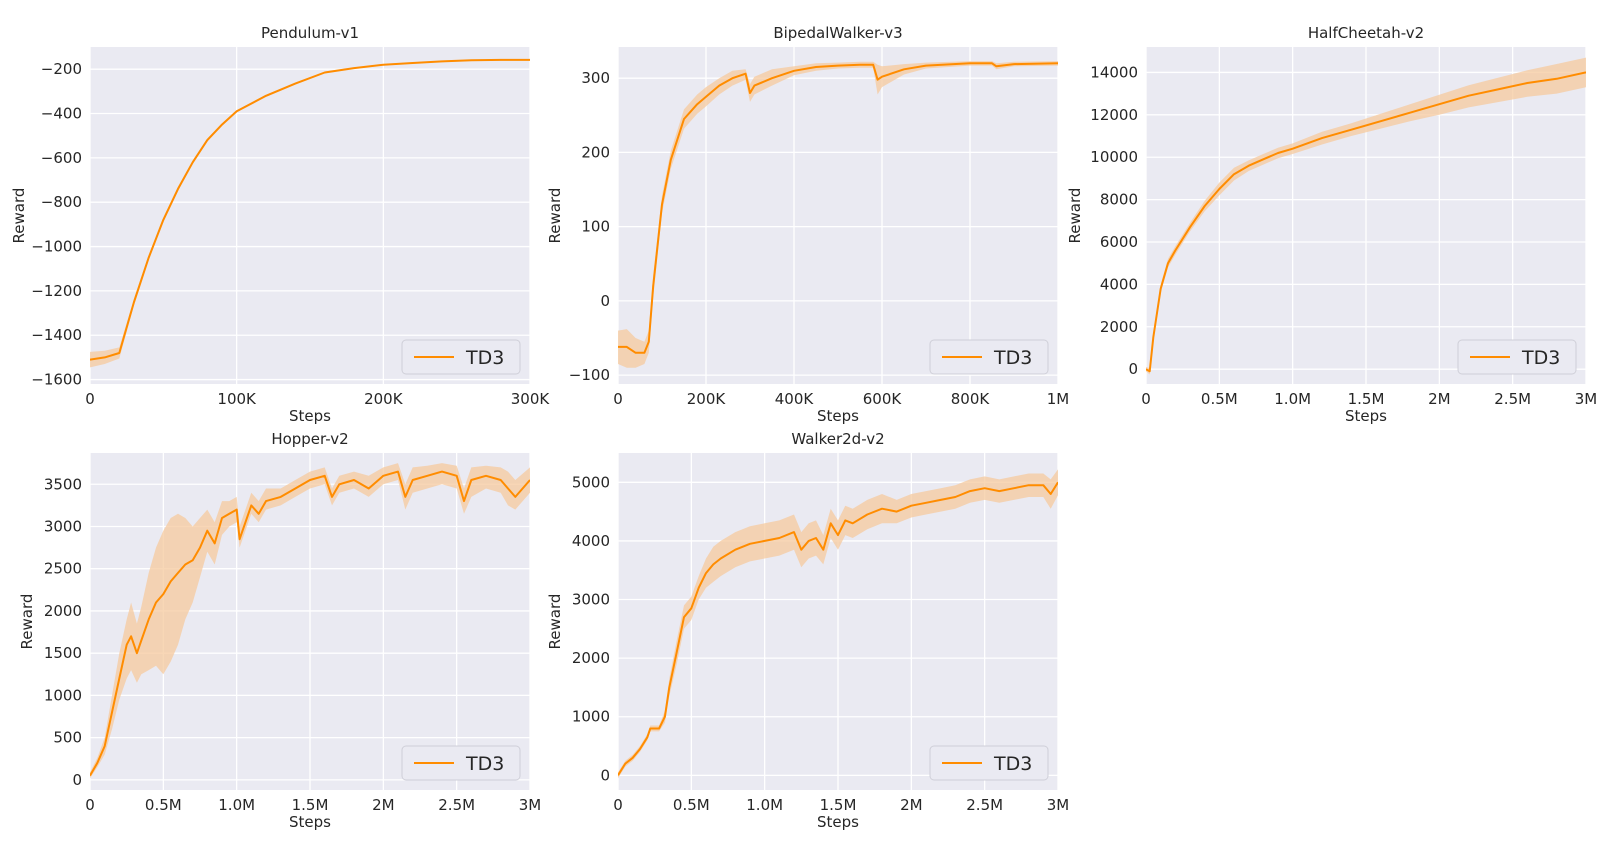  What do you see at coordinates (309, 439) in the screenshot?
I see `chart-title: Hopper-v2` at bounding box center [309, 439].